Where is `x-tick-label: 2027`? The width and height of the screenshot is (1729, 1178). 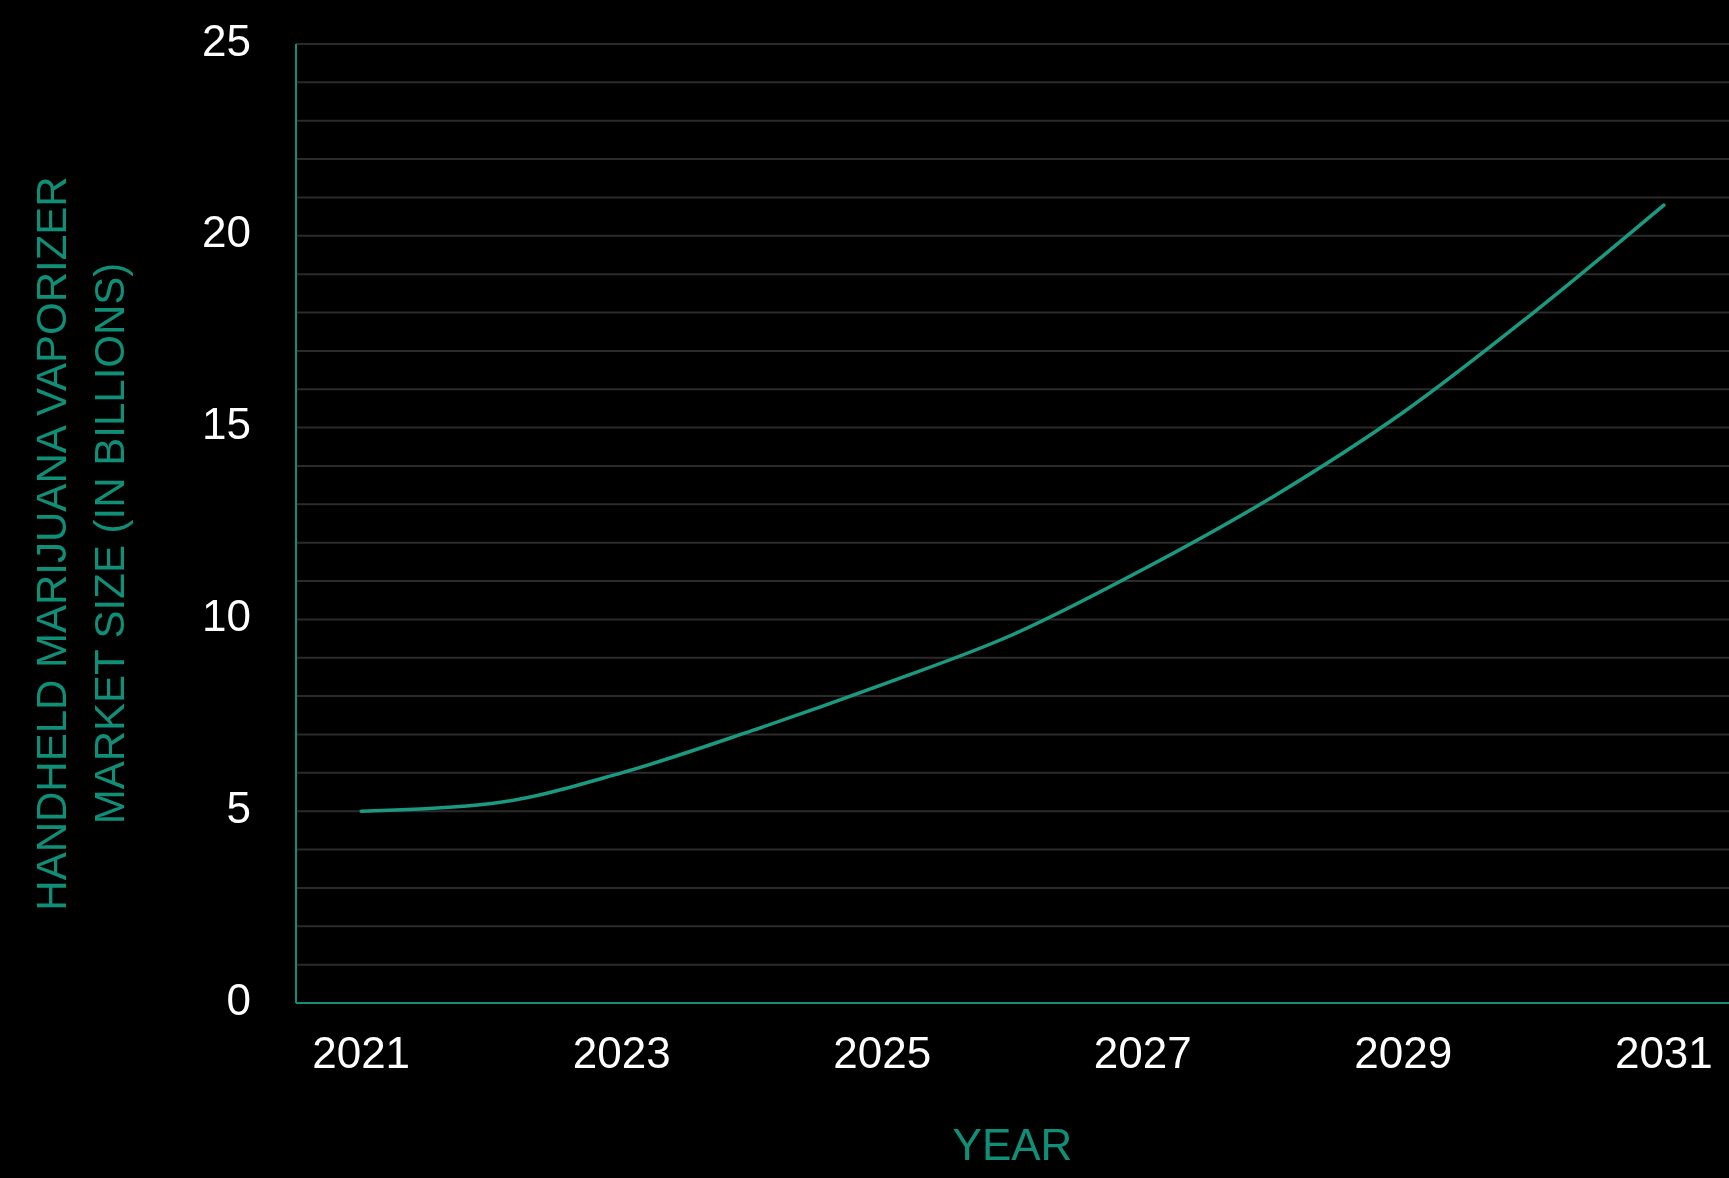 x-tick-label: 2027 is located at coordinates (1142, 1052).